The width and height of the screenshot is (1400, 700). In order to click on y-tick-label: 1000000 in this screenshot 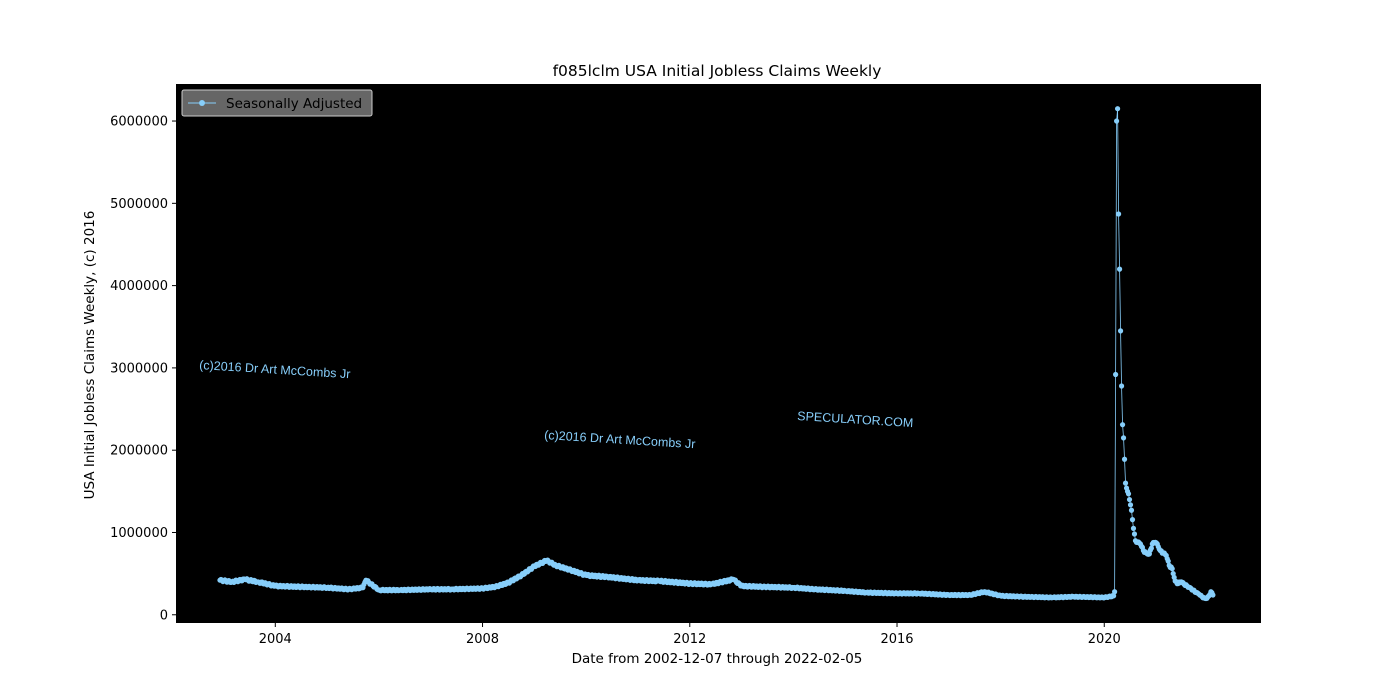, I will do `click(139, 533)`.